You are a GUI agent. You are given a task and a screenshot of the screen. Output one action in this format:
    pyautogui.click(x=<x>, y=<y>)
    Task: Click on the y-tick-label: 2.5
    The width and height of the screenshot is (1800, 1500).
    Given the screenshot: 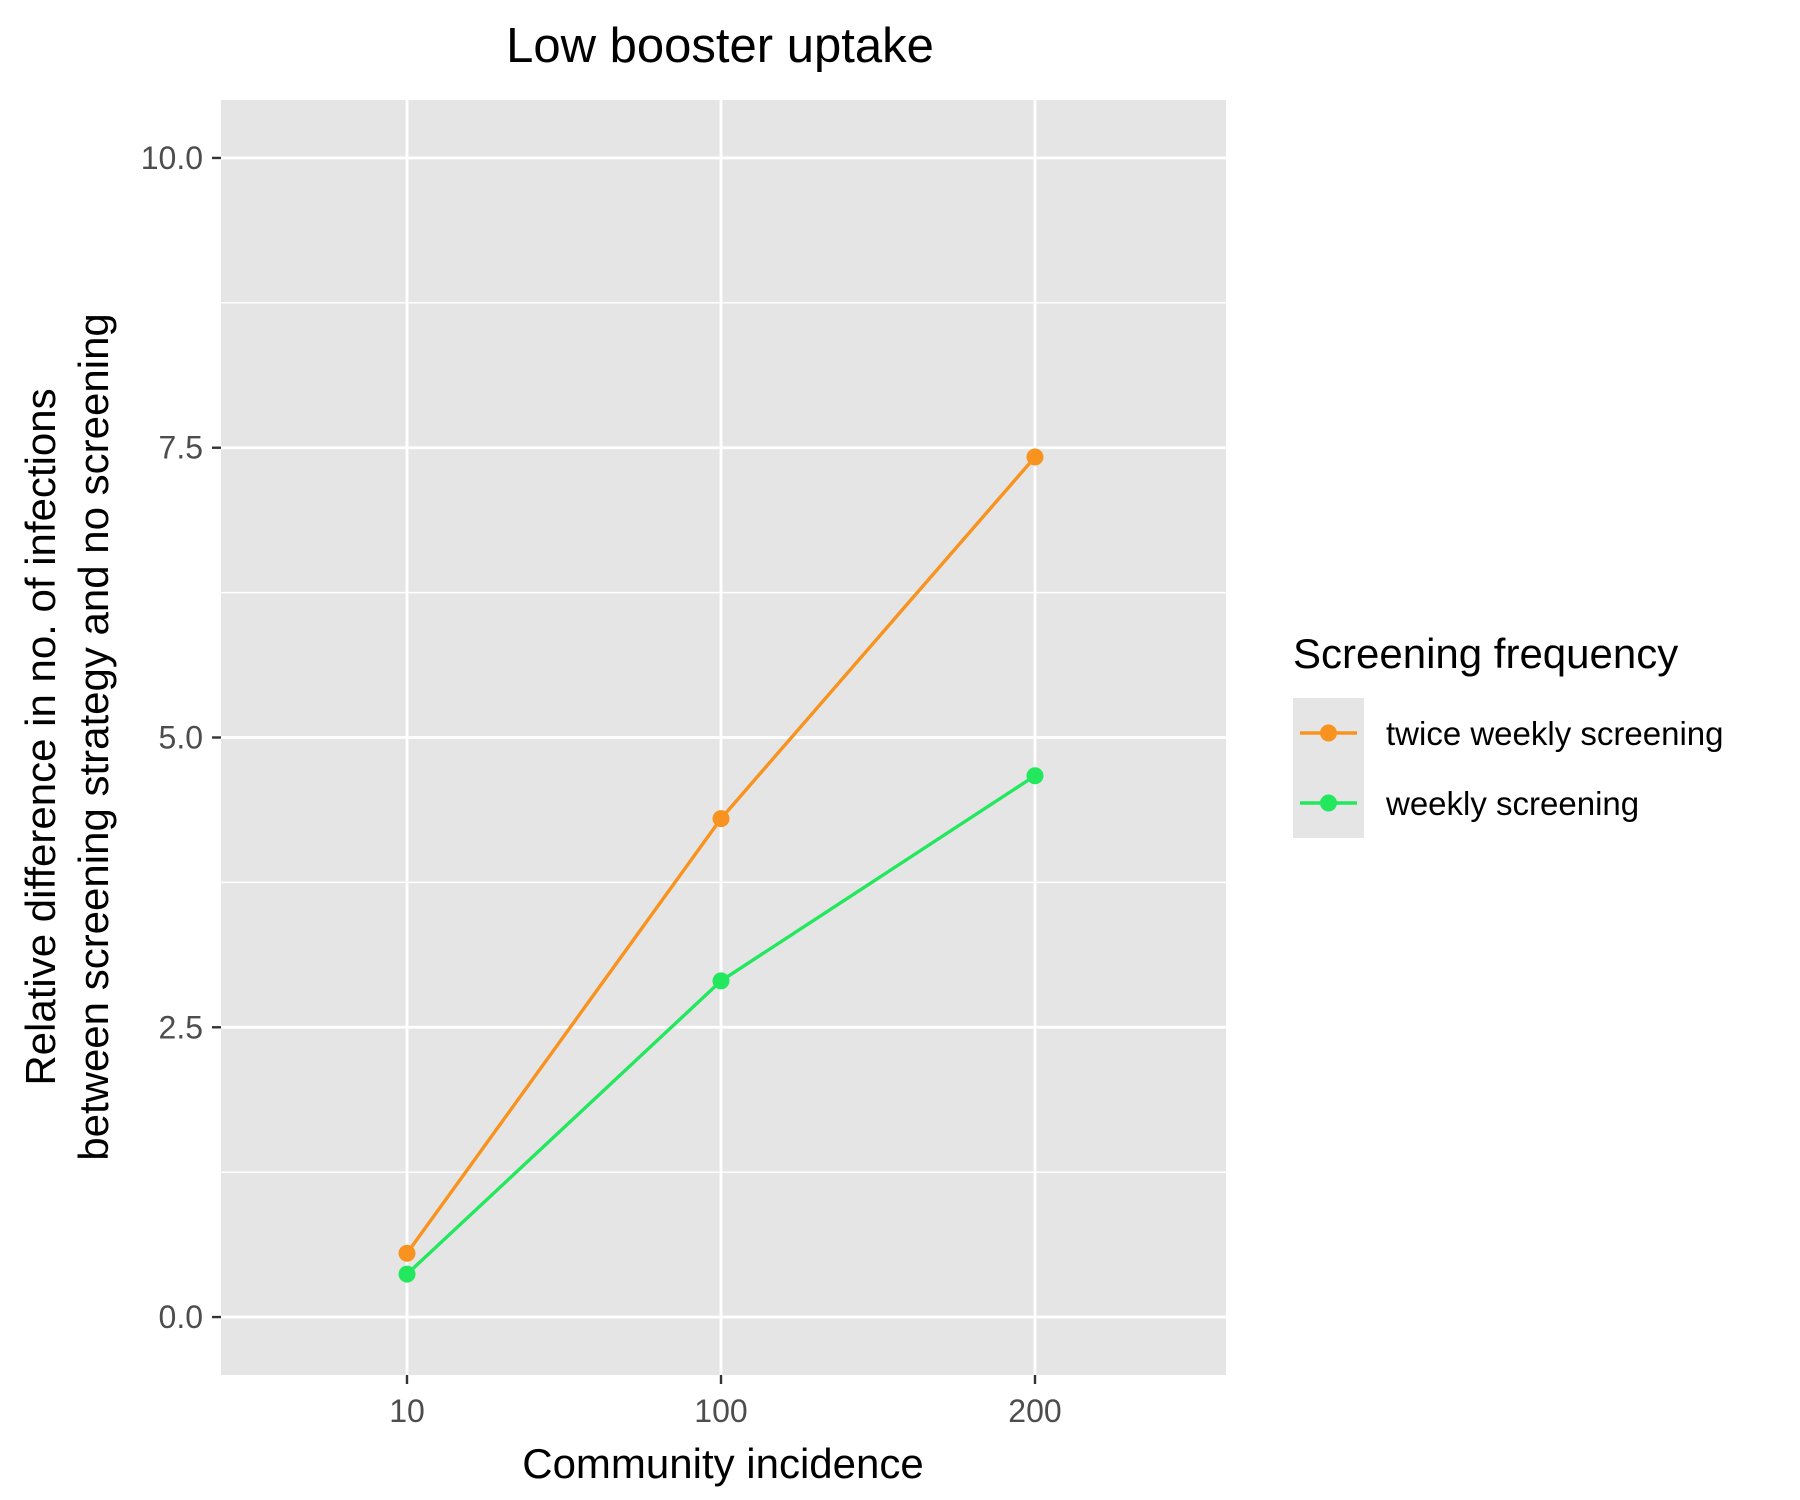 What is the action you would take?
    pyautogui.click(x=181, y=1027)
    